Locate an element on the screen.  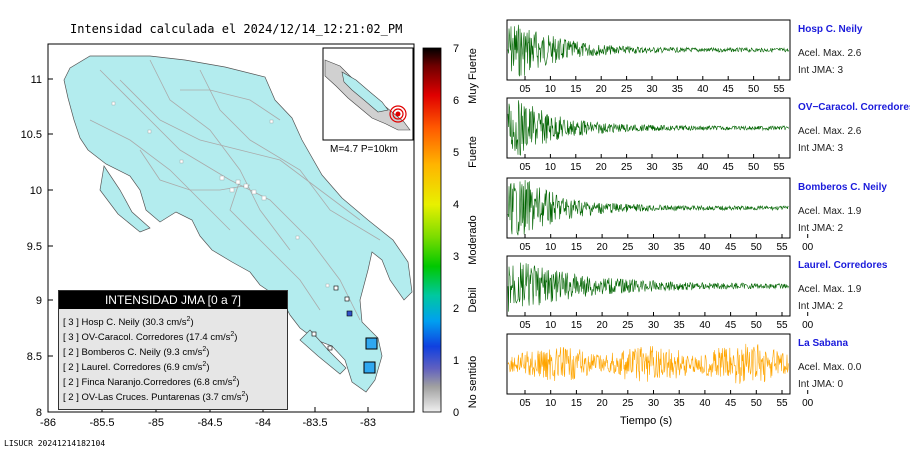
inset-magnitude-label: M=4.7 P=10km is located at coordinates (364, 149).